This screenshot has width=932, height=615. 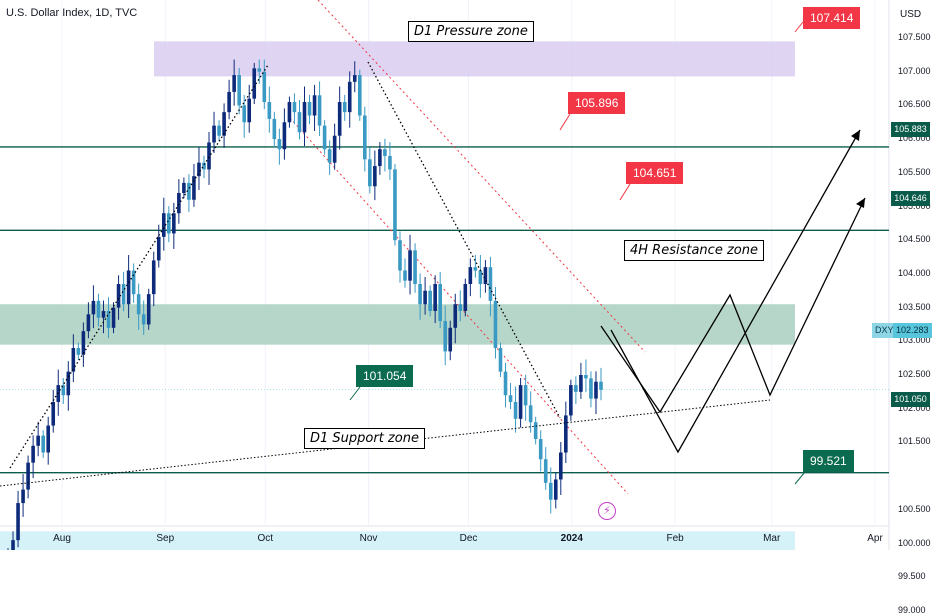 I want to click on arrowhead-a, so click(x=860, y=203).